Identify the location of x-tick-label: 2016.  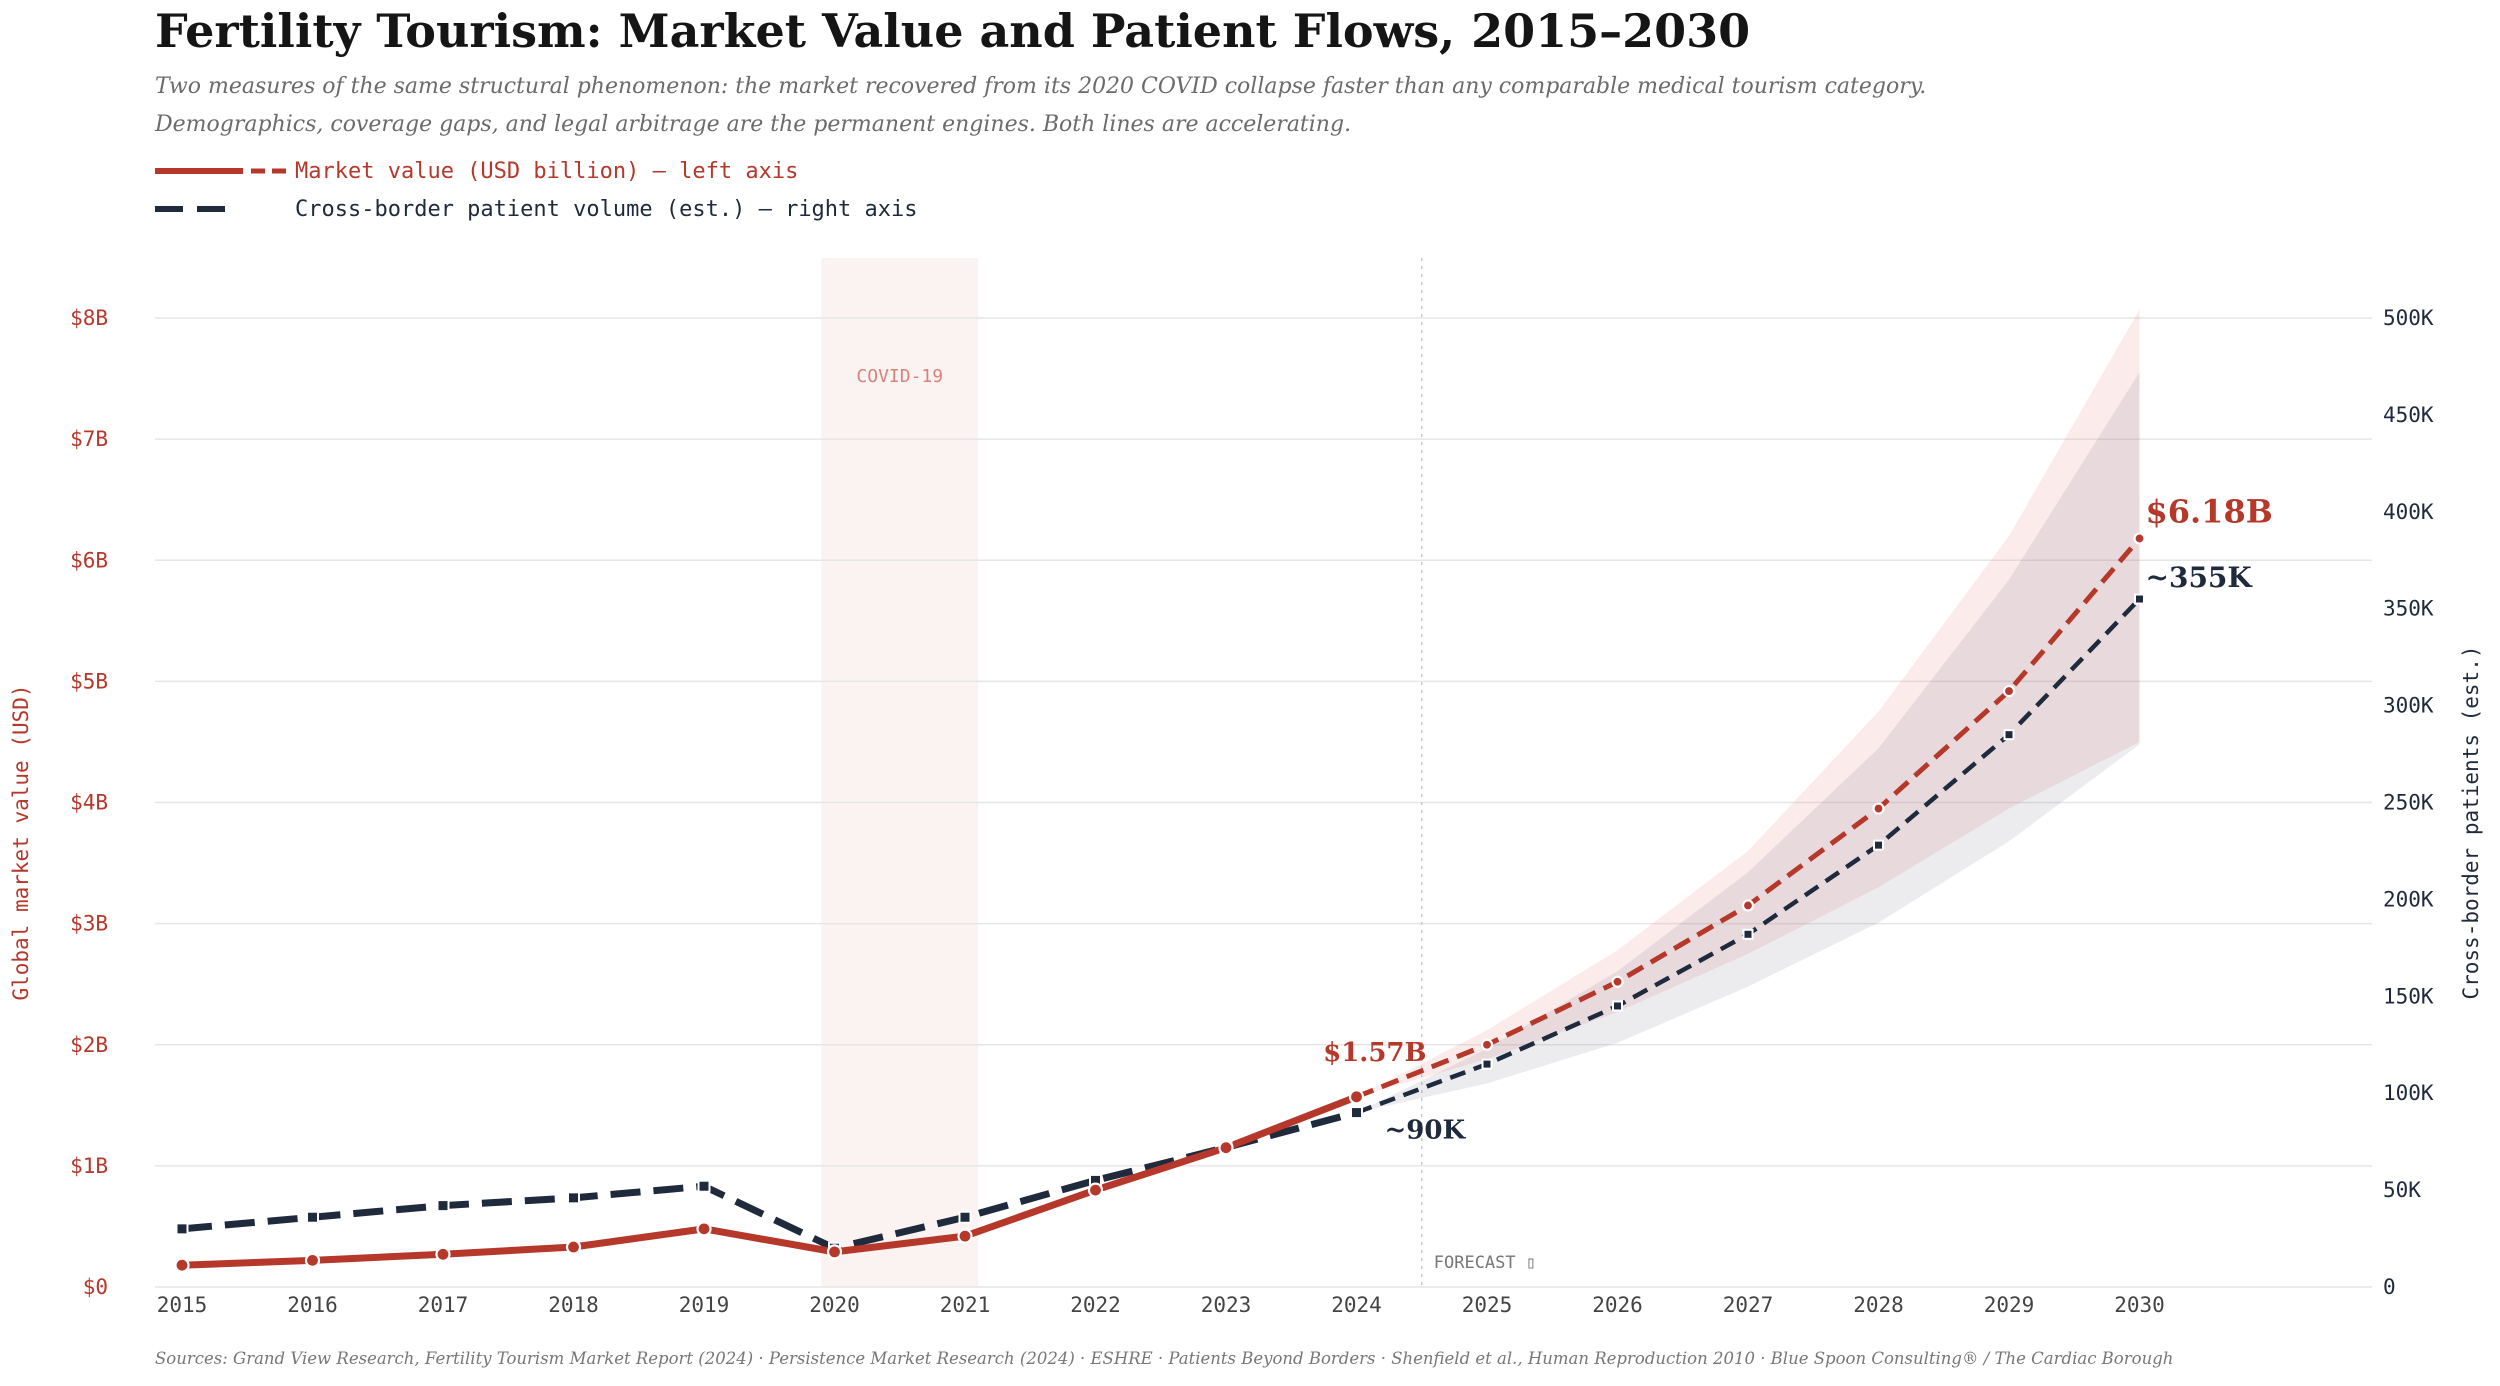
(312, 1305).